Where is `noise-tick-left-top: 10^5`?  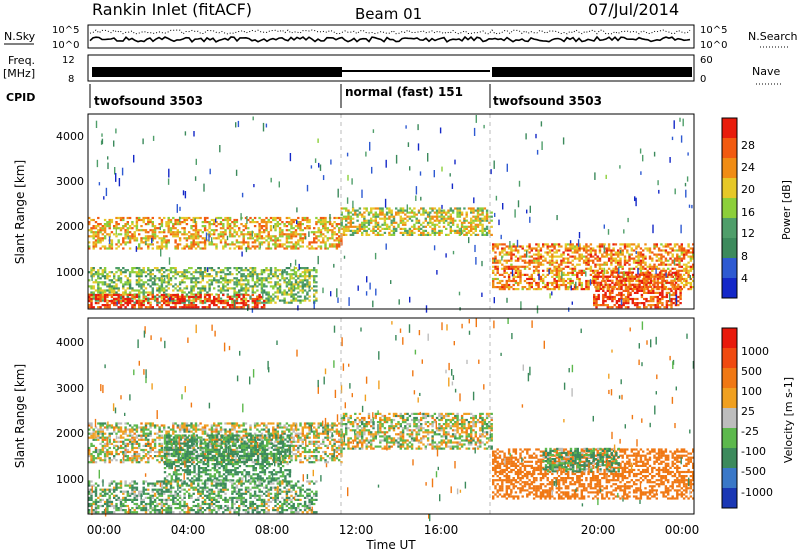
noise-tick-left-top: 10^5 is located at coordinates (65, 30).